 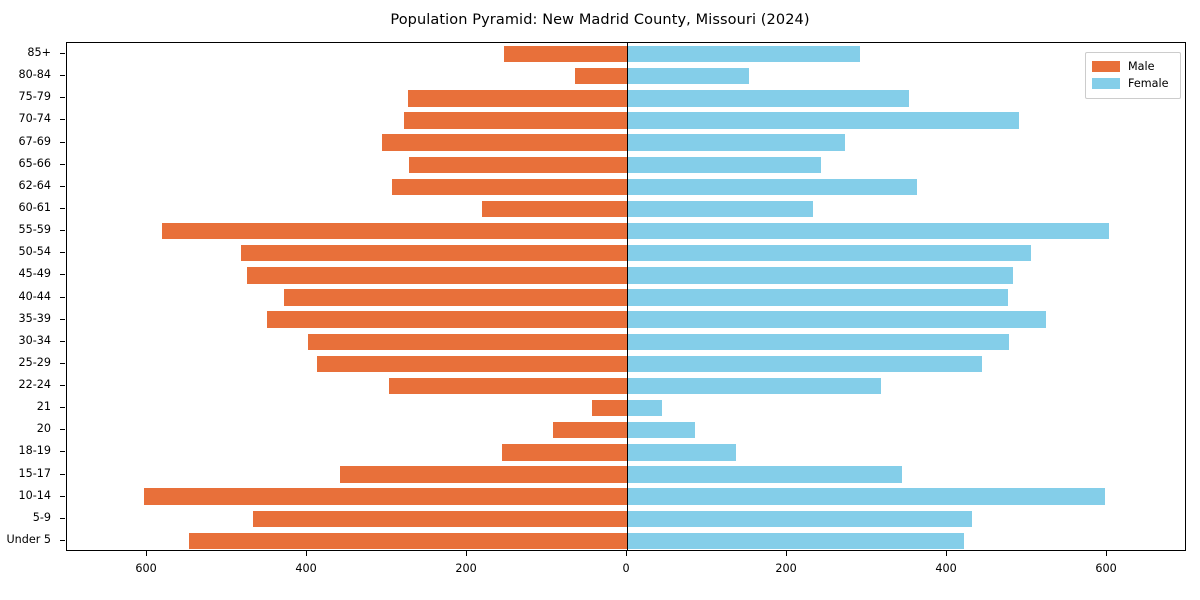 I want to click on y-tick-label: 70-74, so click(x=34, y=119).